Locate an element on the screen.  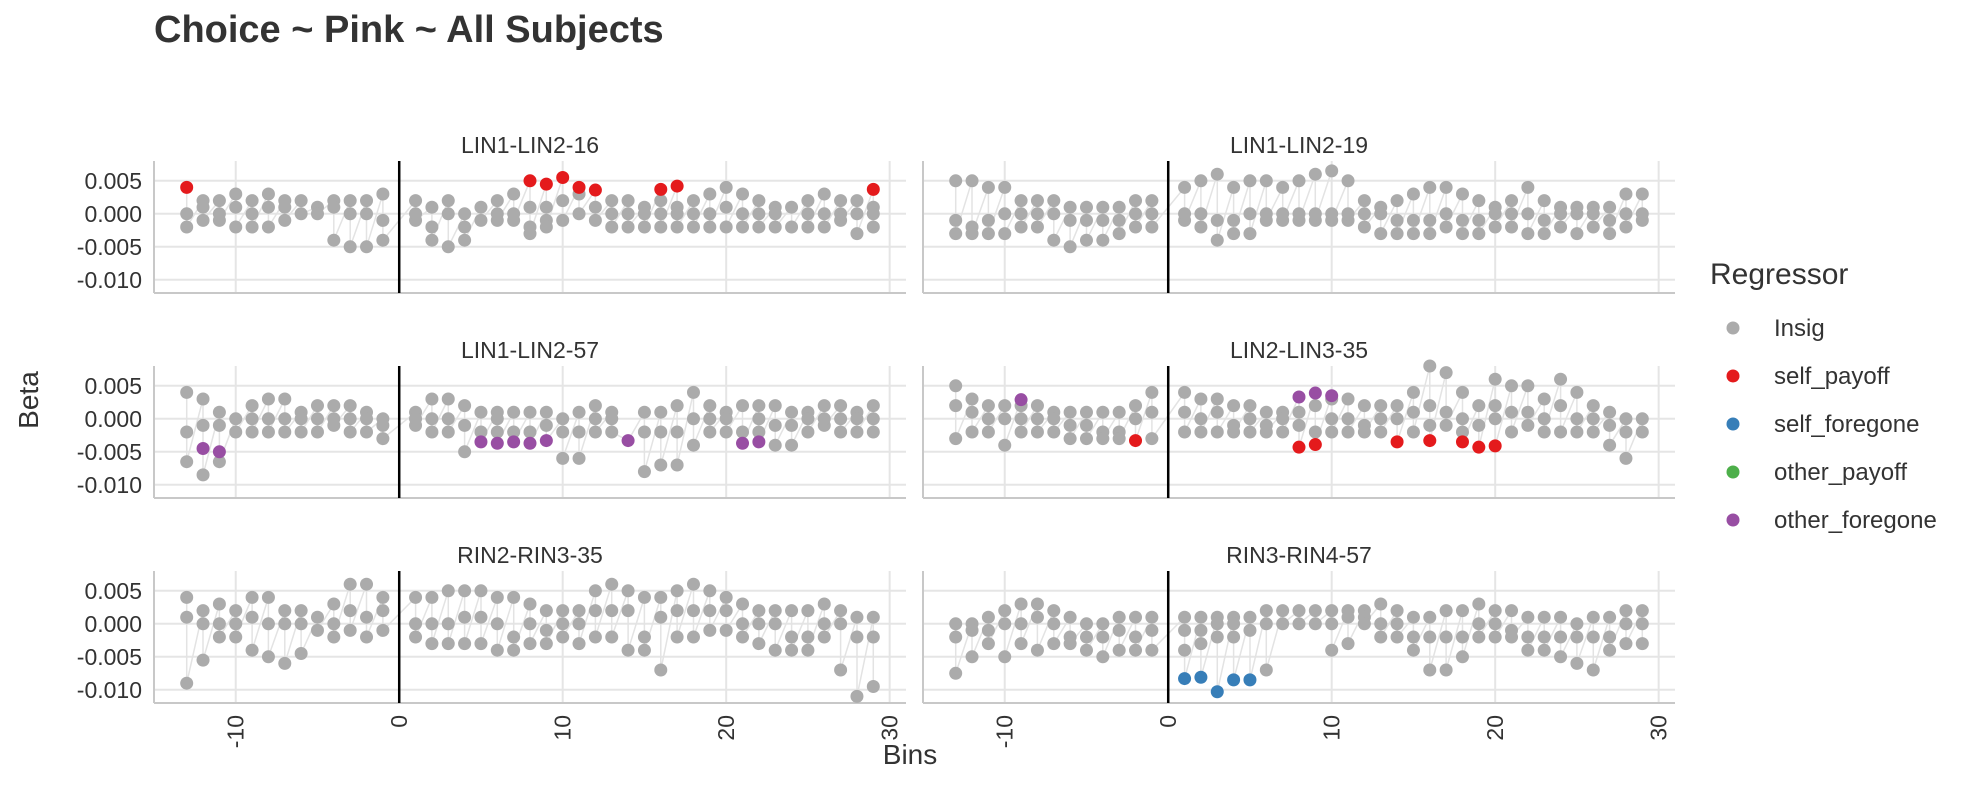
x-tick-label: 10 is located at coordinates (1332, 728).